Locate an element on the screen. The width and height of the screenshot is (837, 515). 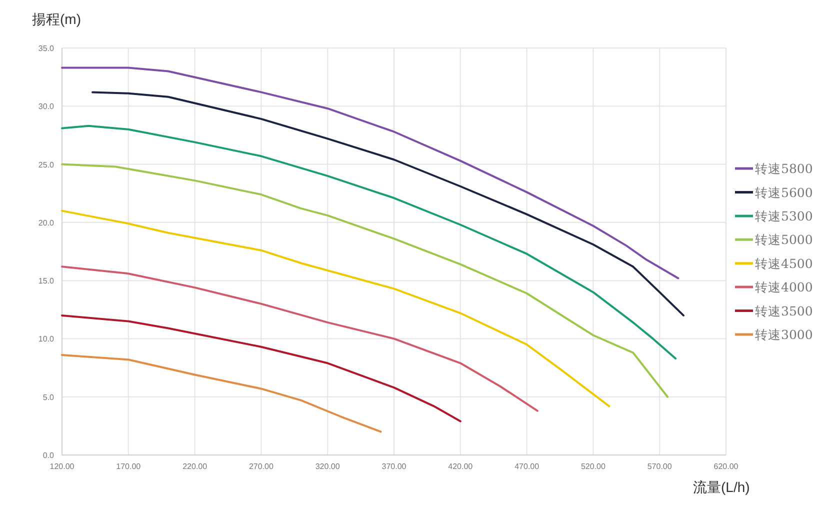
y-tick-label: 5.0 is located at coordinates (48, 397).